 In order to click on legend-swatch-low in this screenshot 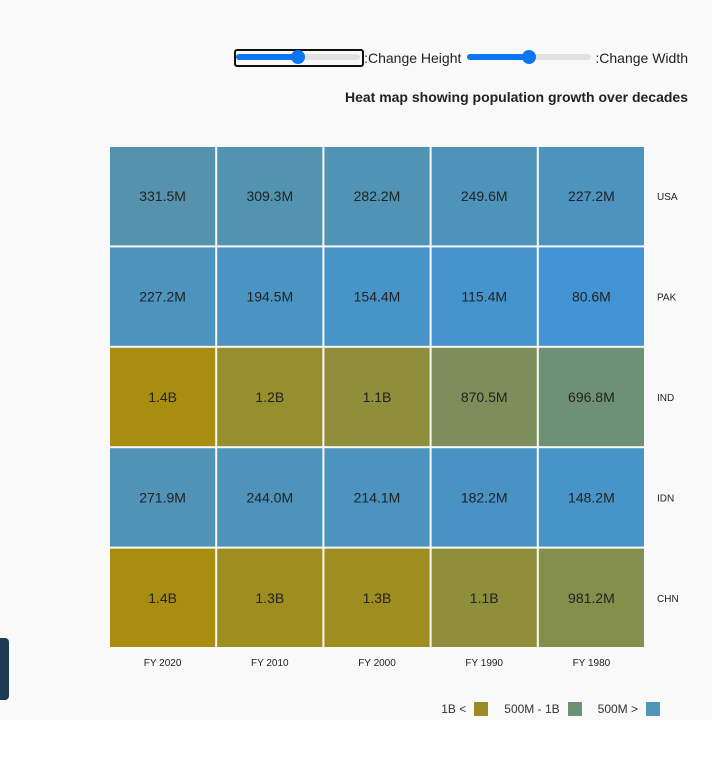, I will do `click(653, 709)`.